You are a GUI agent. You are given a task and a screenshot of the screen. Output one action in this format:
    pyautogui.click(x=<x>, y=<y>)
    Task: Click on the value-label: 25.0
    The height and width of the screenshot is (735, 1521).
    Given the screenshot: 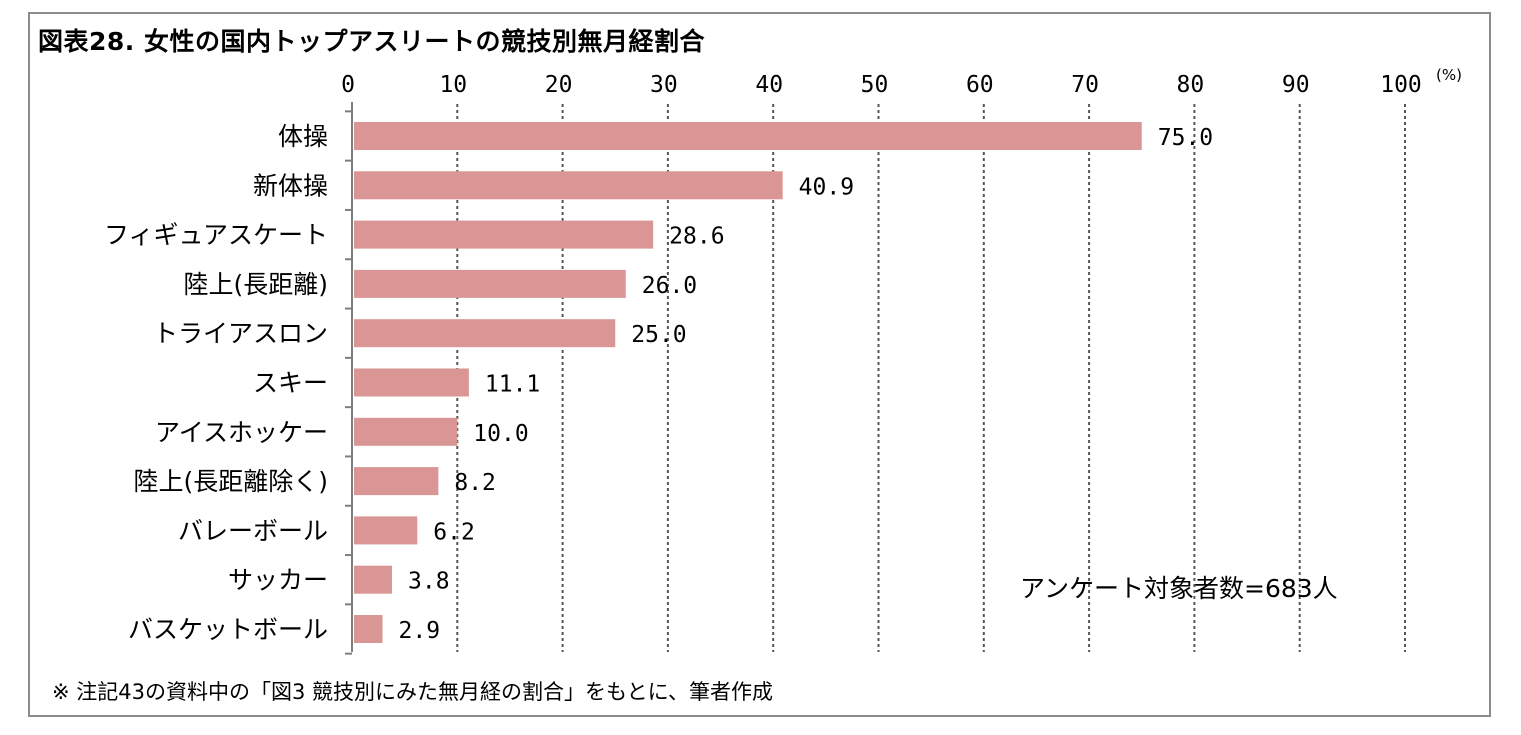 What is the action you would take?
    pyautogui.click(x=658, y=335)
    